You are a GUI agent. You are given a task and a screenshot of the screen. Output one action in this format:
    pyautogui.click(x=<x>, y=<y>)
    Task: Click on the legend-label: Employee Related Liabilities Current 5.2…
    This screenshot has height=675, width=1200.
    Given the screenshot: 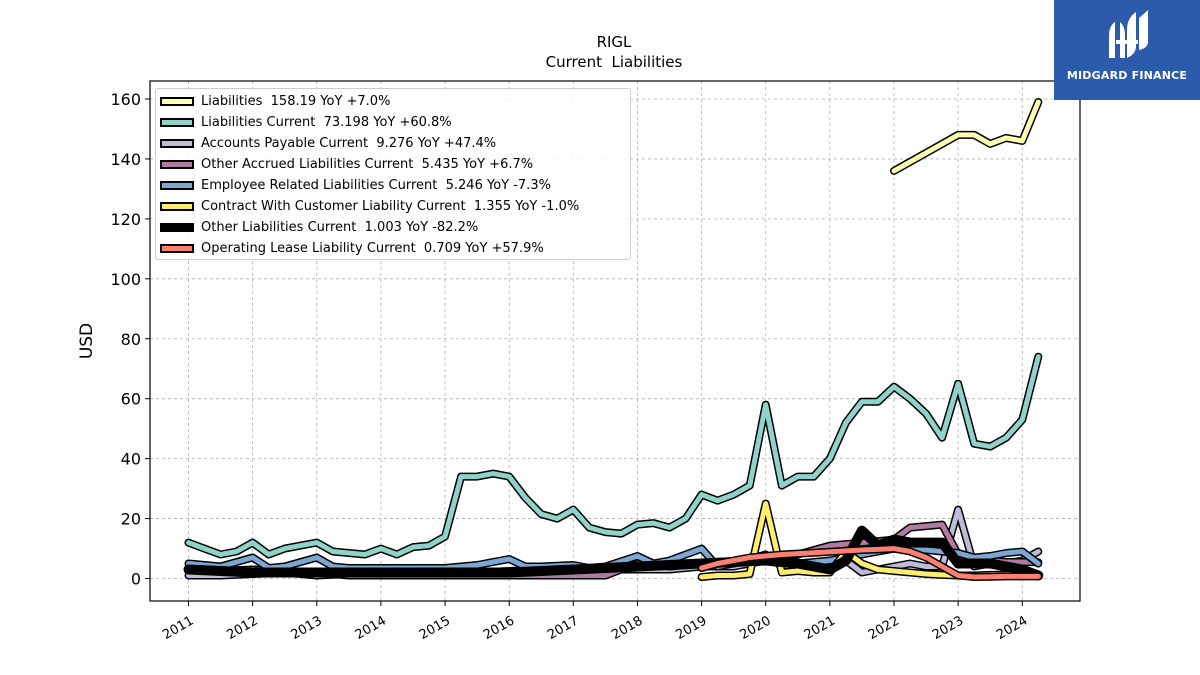 What is the action you would take?
    pyautogui.click(x=376, y=185)
    